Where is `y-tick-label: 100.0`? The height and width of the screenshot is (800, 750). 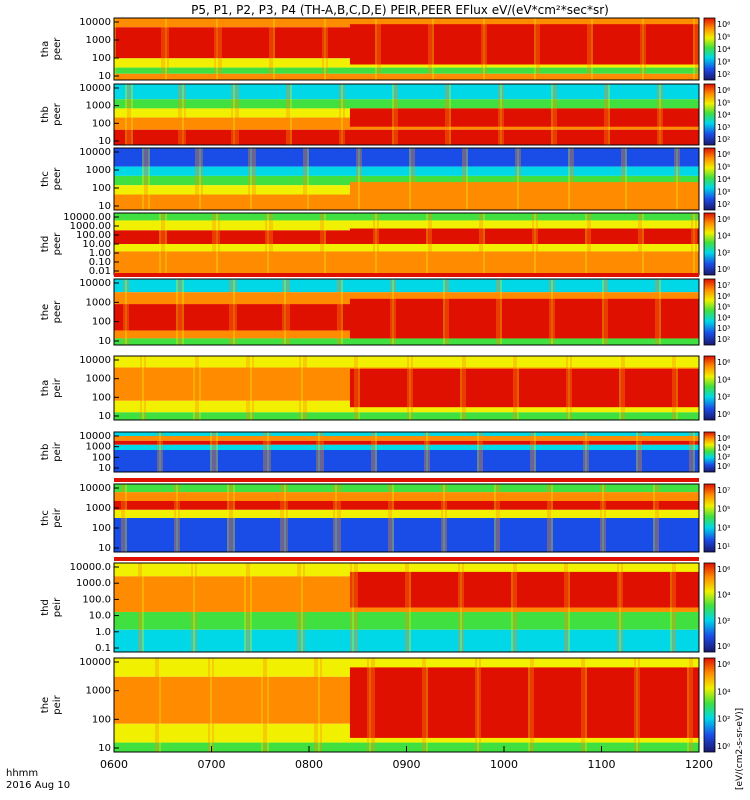 y-tick-label: 100.0 is located at coordinates (96, 599).